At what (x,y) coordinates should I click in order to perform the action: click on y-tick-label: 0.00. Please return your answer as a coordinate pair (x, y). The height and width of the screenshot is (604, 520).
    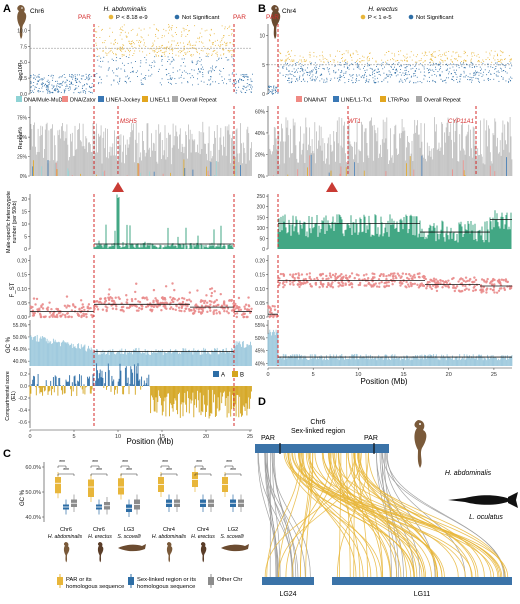
    Looking at the image, I should click on (260, 318).